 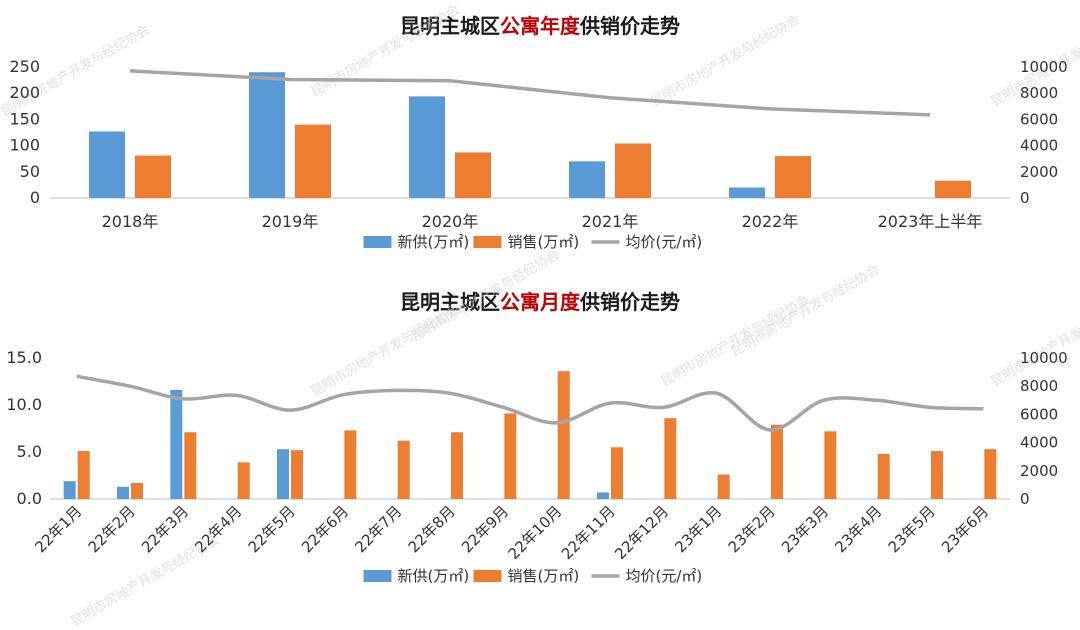 I want to click on chart1-y-tick: 150, so click(x=24, y=118).